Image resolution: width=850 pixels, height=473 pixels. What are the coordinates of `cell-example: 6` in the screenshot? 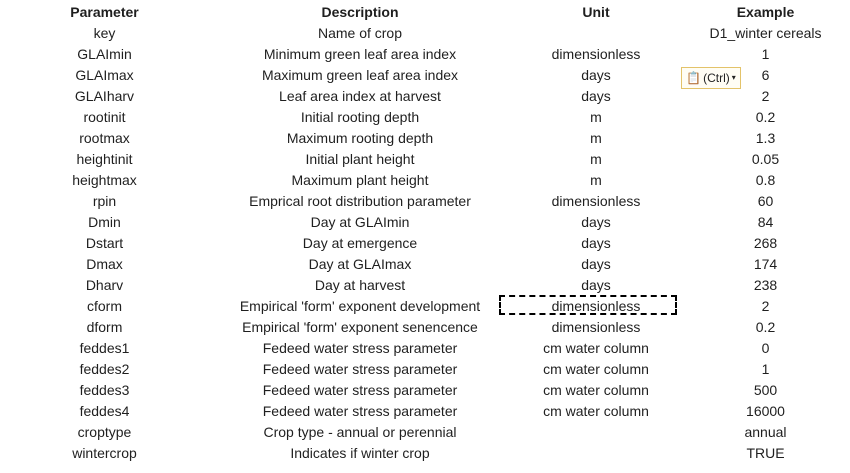 It's located at (765, 75).